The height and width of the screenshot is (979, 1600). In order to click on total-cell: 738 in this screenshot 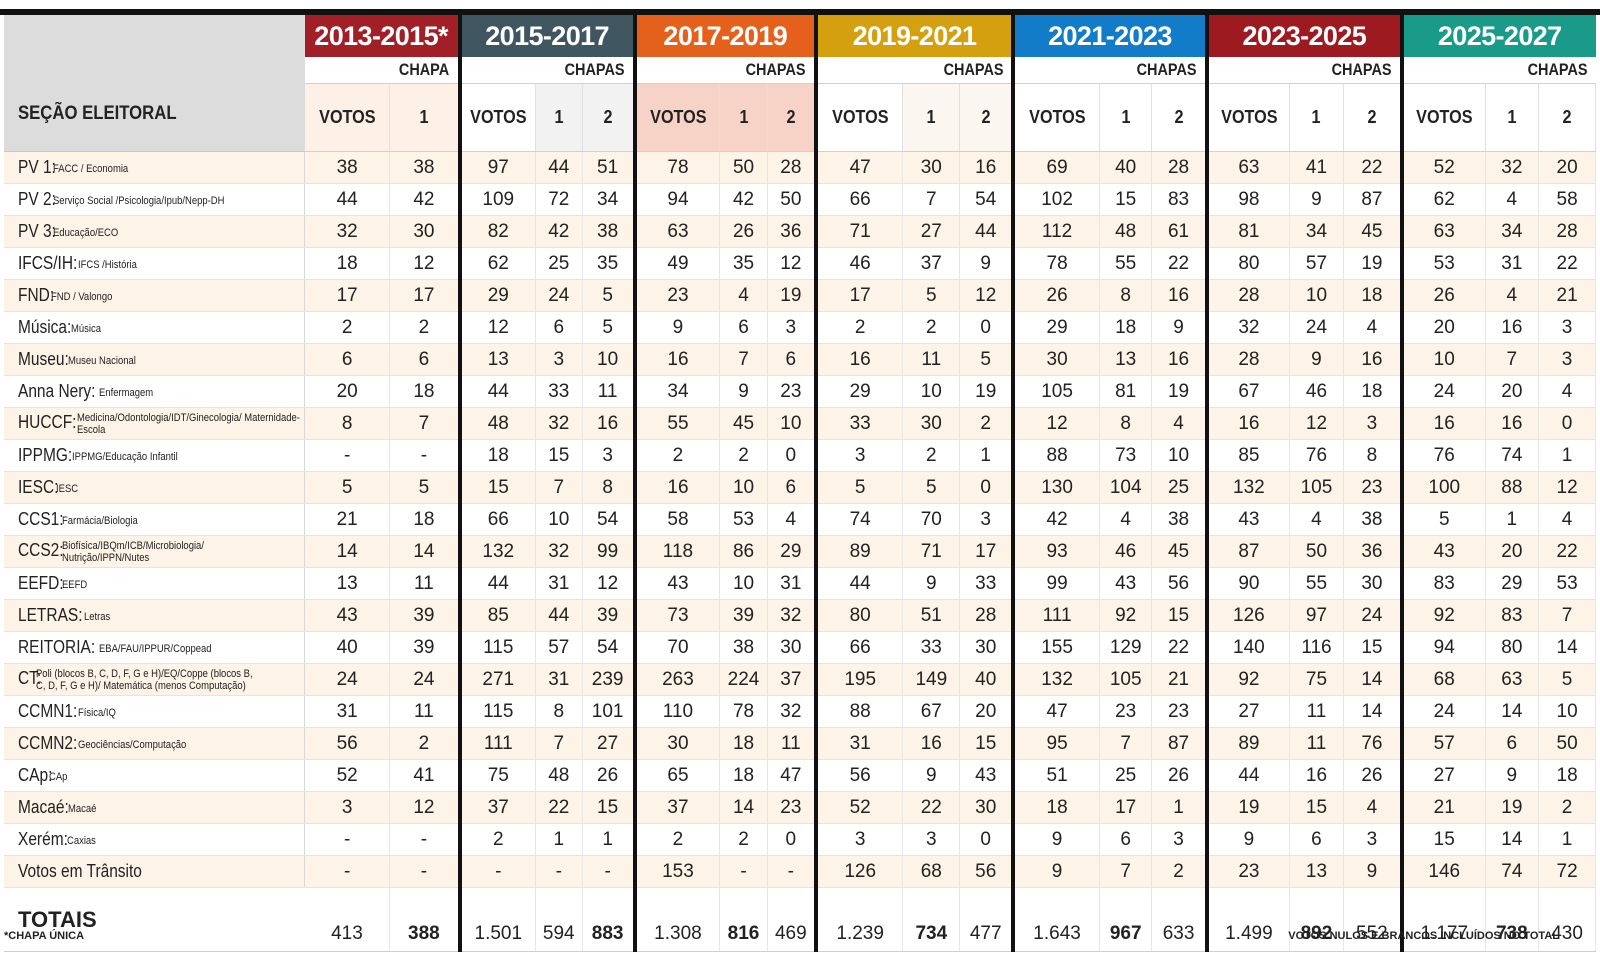, I will do `click(1512, 919)`.